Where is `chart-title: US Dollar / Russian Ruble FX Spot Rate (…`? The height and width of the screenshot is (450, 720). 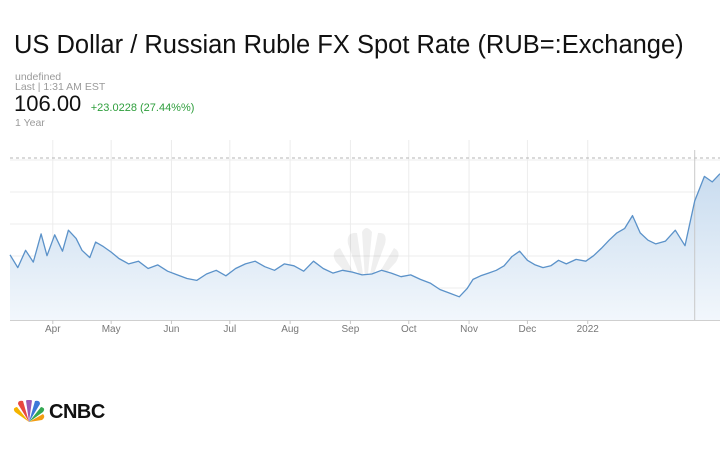
chart-title: US Dollar / Russian Ruble FX Spot Rate (… is located at coordinates (349, 45).